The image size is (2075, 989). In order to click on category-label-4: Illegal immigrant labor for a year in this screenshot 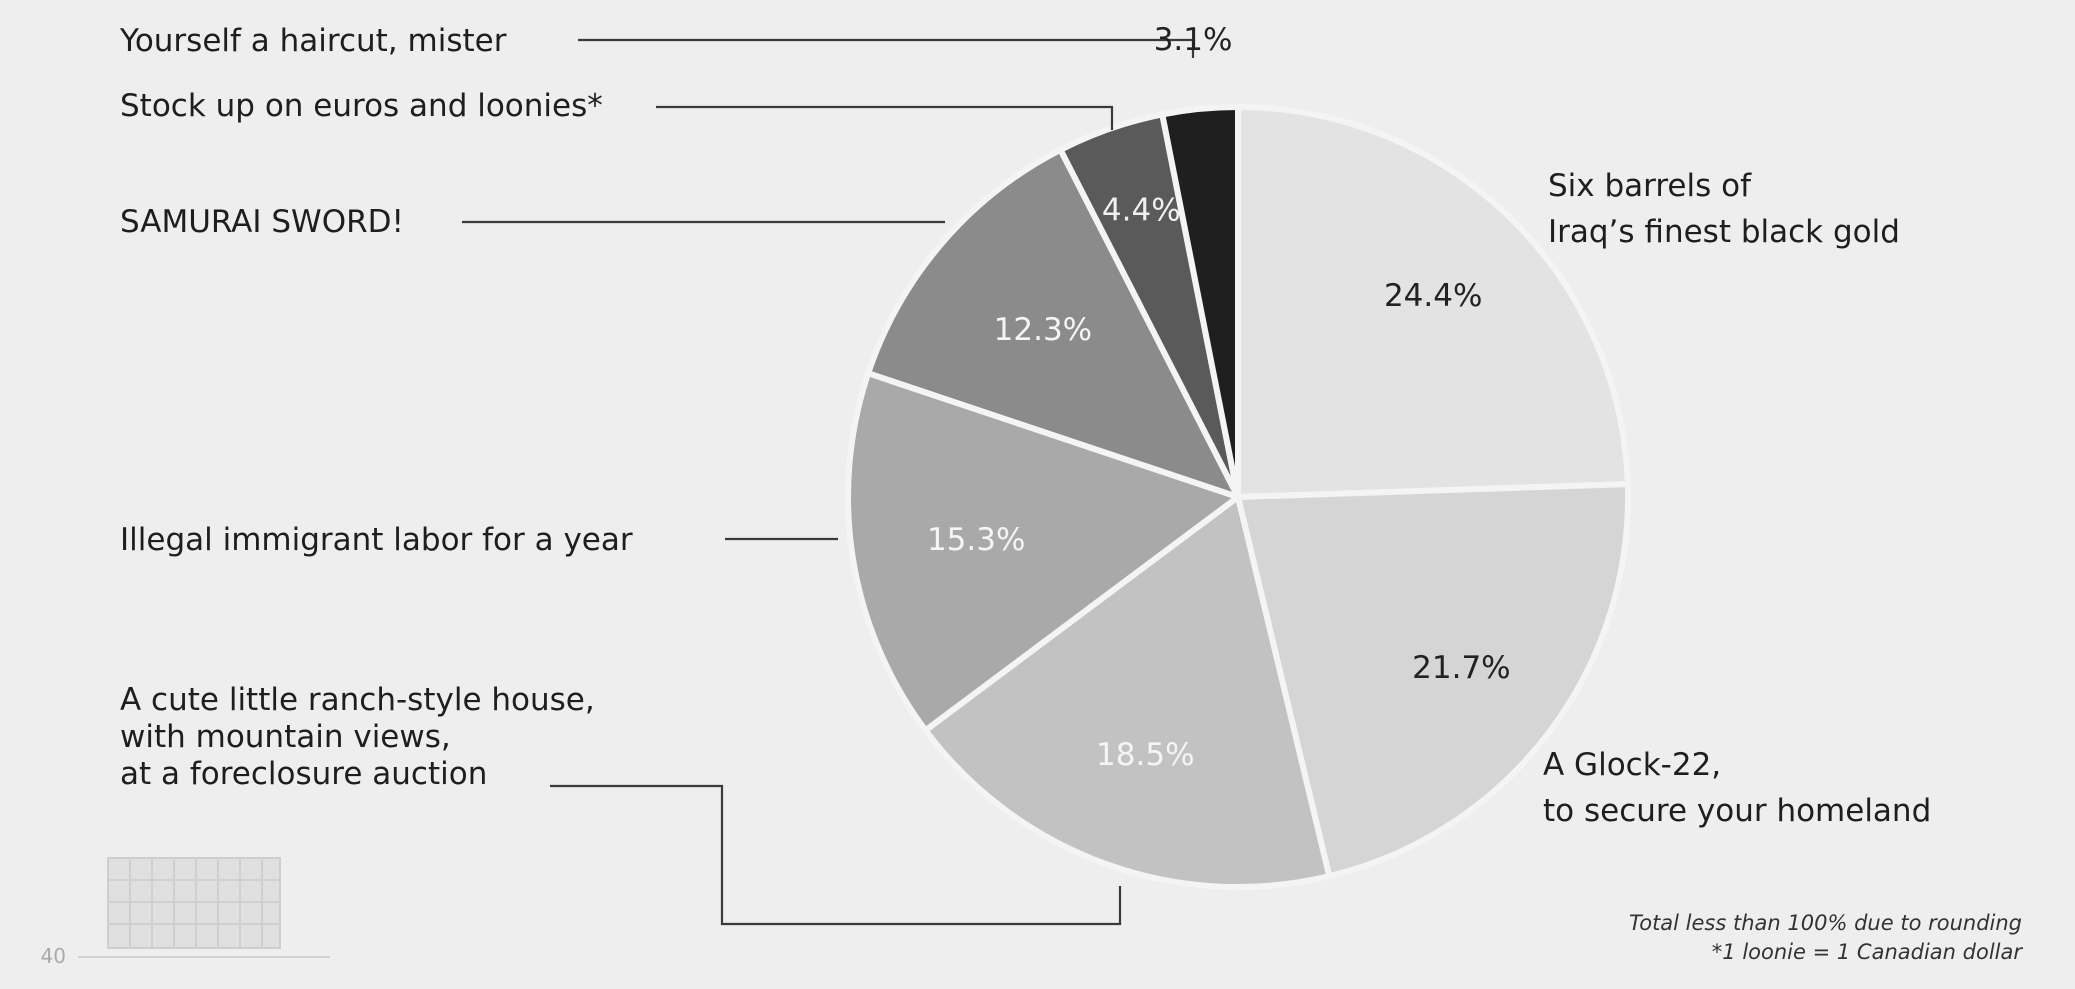, I will do `click(376, 540)`.